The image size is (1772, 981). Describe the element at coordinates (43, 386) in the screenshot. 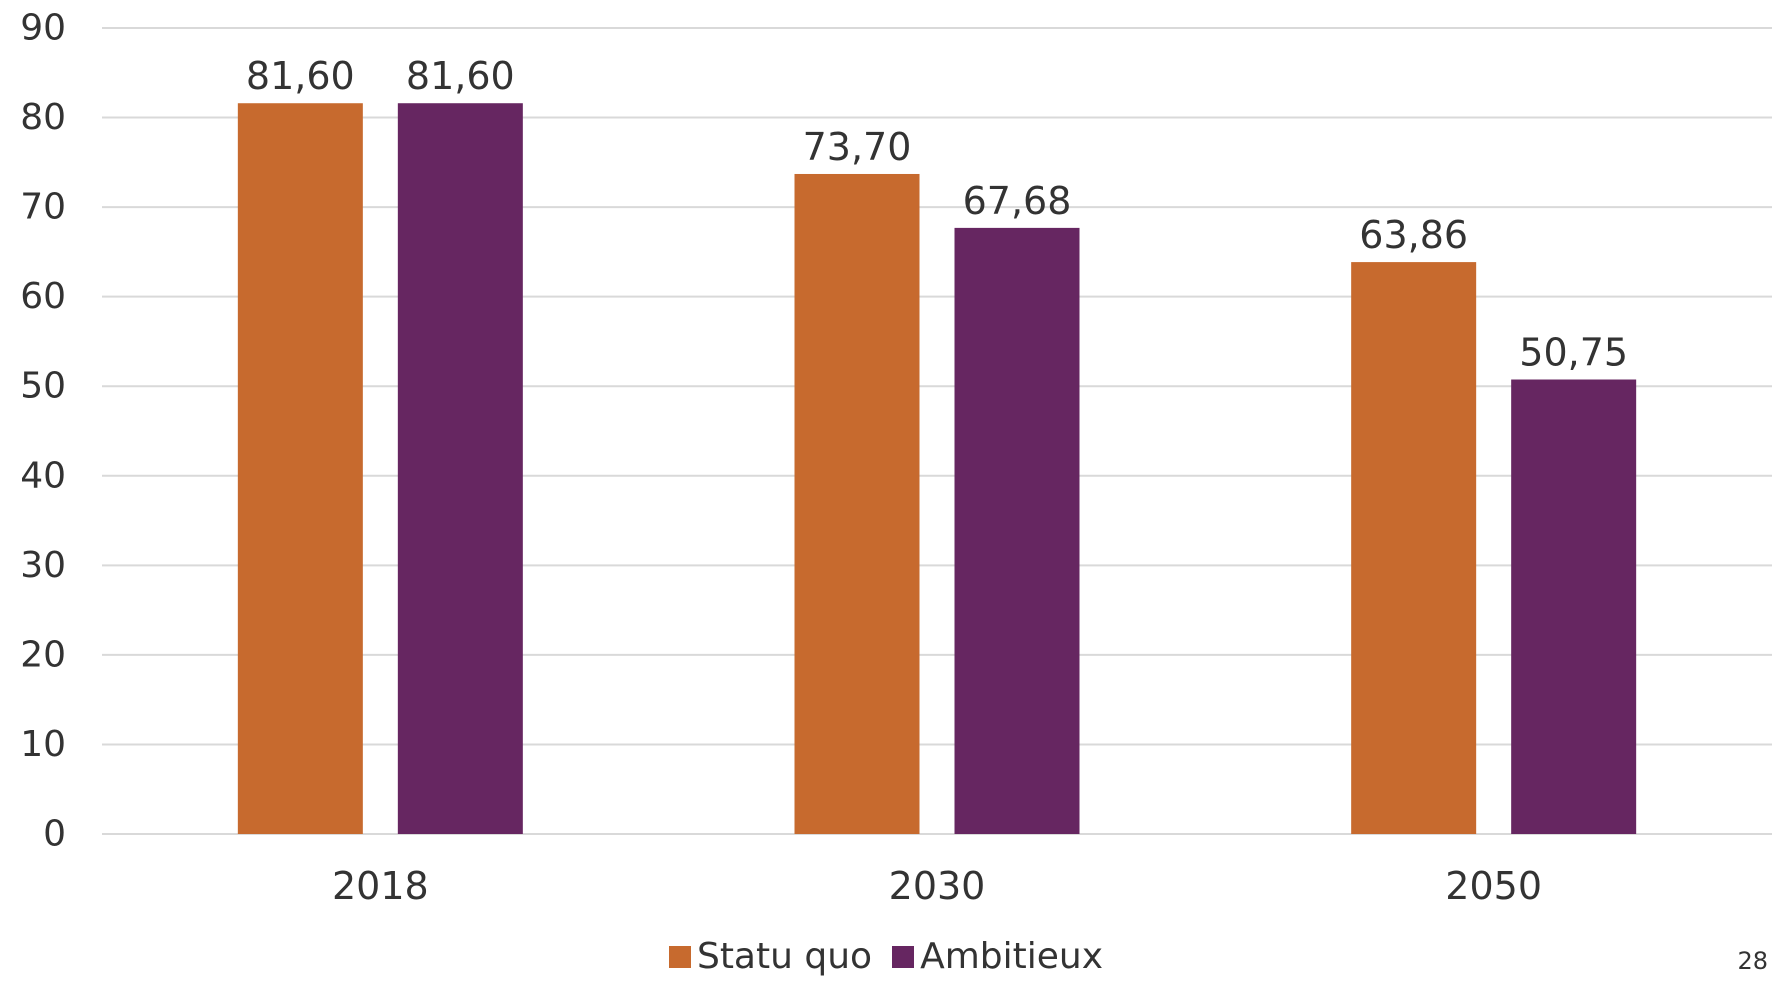

I see `y-tick-label: 50` at that location.